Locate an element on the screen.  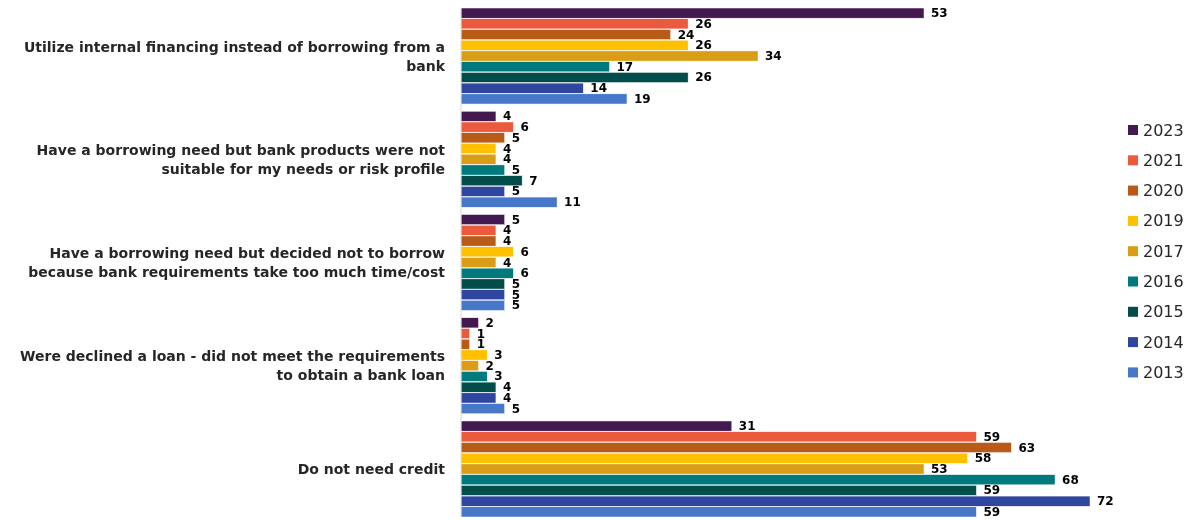
data-label: 11 is located at coordinates (572, 202).